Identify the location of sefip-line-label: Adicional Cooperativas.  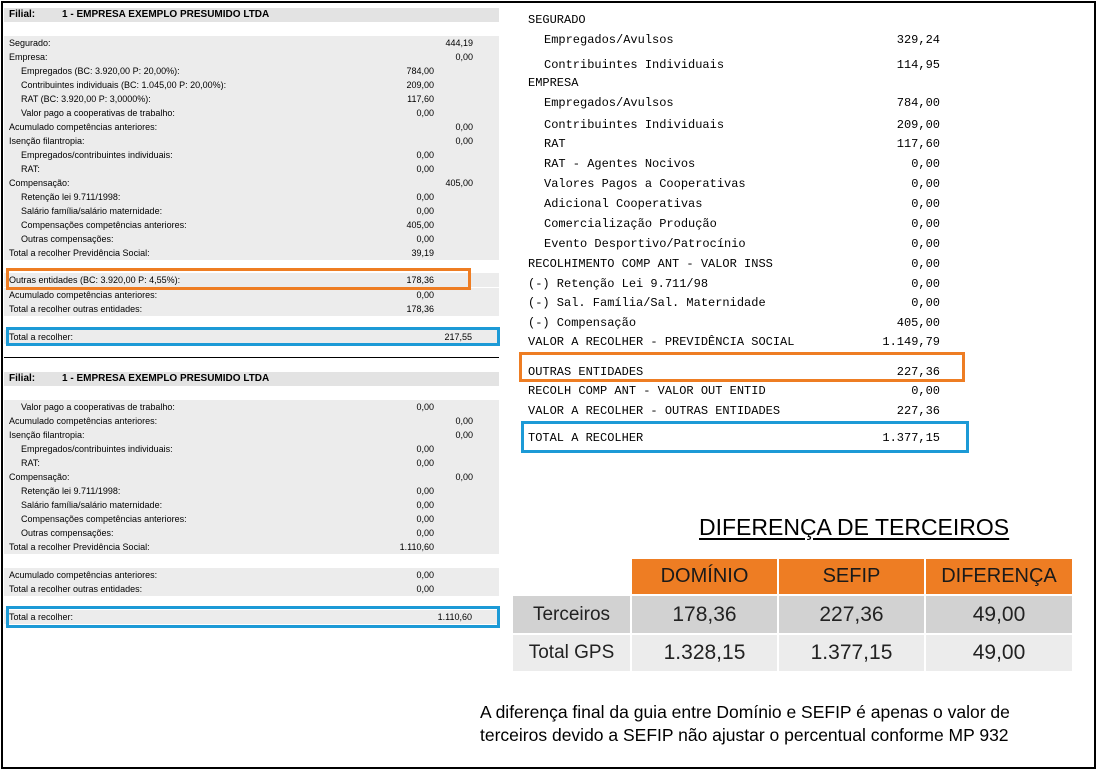
(623, 204).